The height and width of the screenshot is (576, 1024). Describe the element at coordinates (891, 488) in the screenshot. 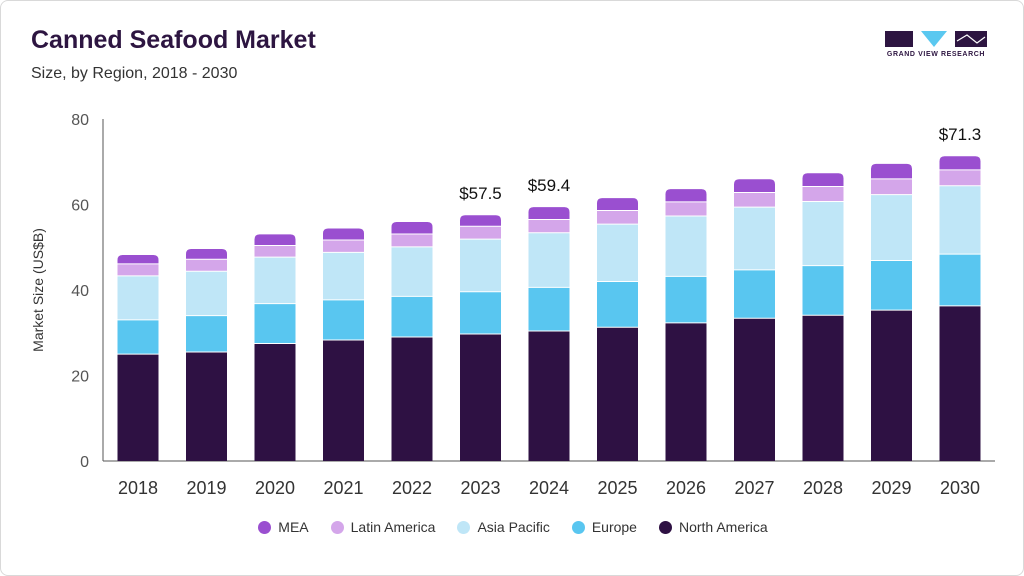

I see `x-tick-label: 2029` at that location.